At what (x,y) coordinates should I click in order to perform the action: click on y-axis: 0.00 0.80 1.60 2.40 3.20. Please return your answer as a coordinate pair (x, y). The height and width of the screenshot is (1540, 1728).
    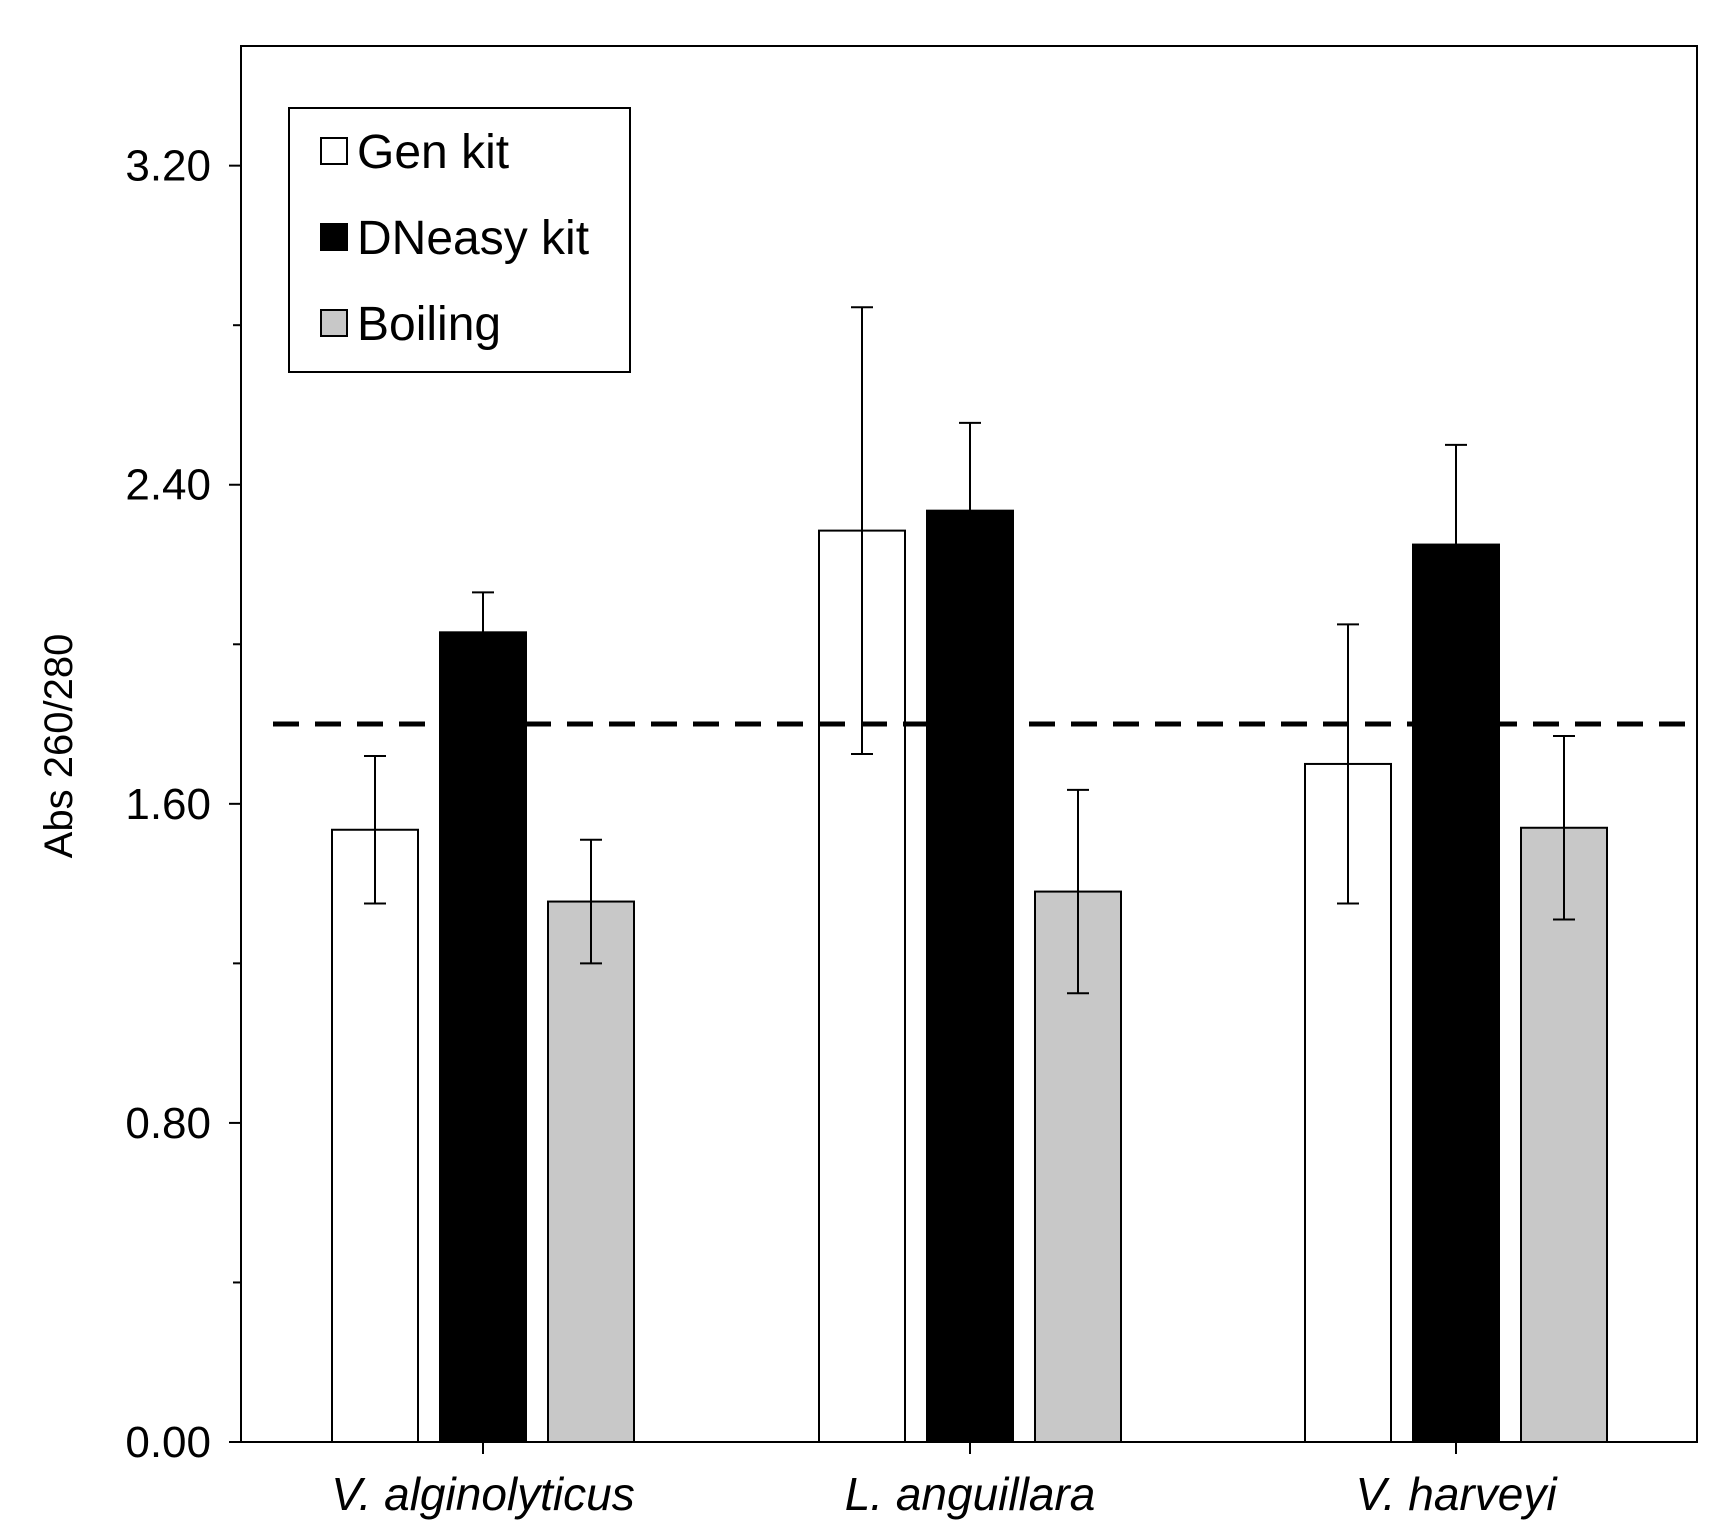
    Looking at the image, I should click on (183, 804).